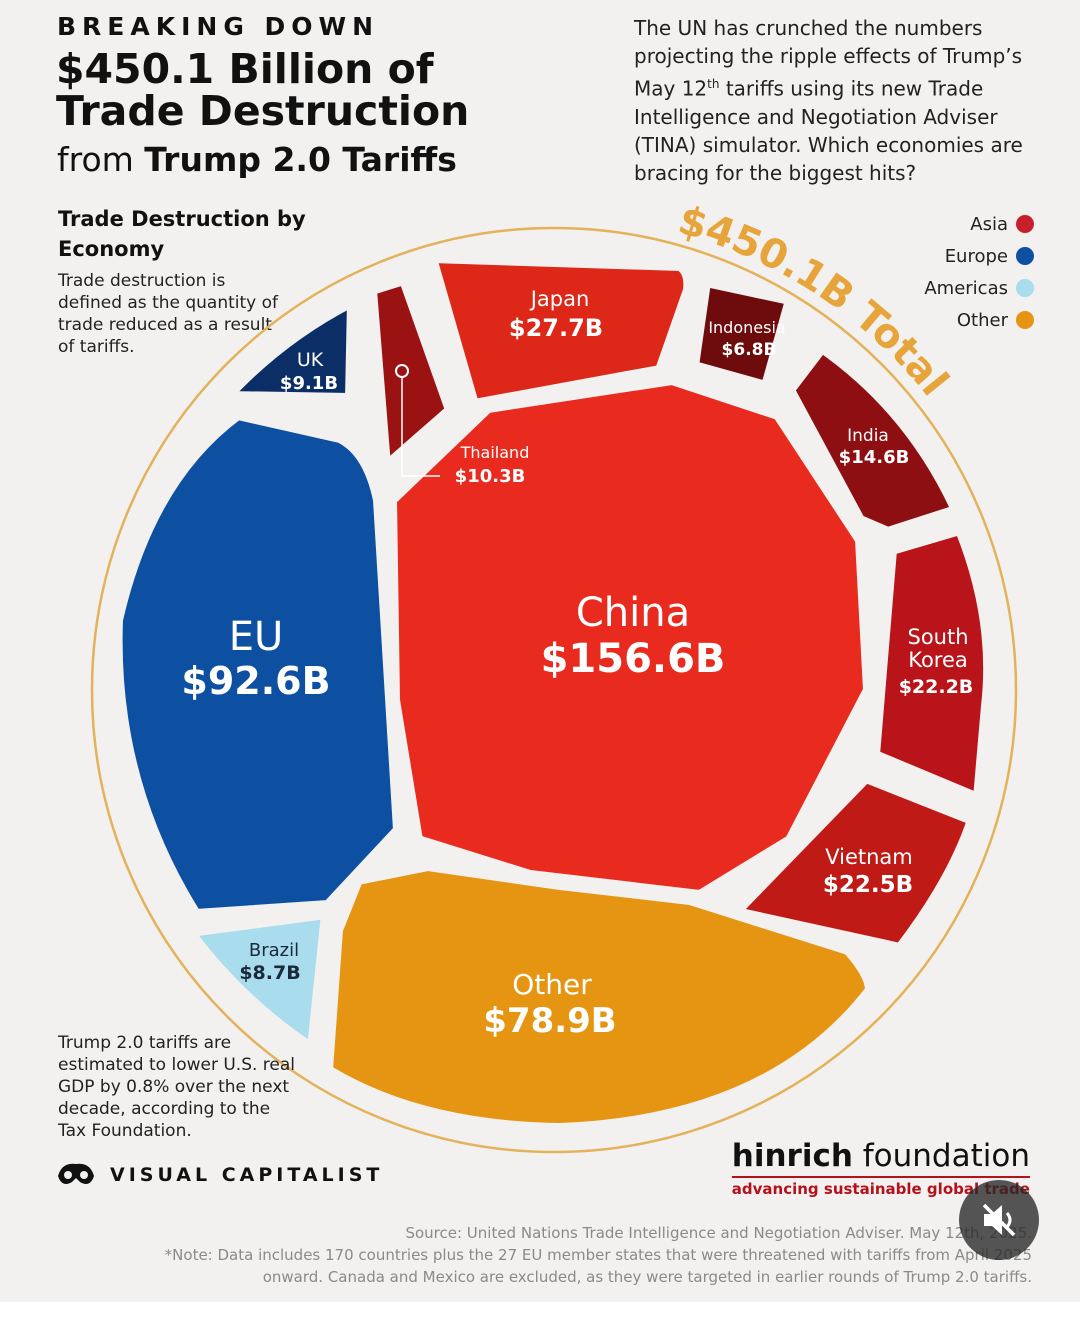 Image resolution: width=1080 pixels, height=1317 pixels. Describe the element at coordinates (420, 427) in the screenshot. I see `thailand-leader-line` at that location.